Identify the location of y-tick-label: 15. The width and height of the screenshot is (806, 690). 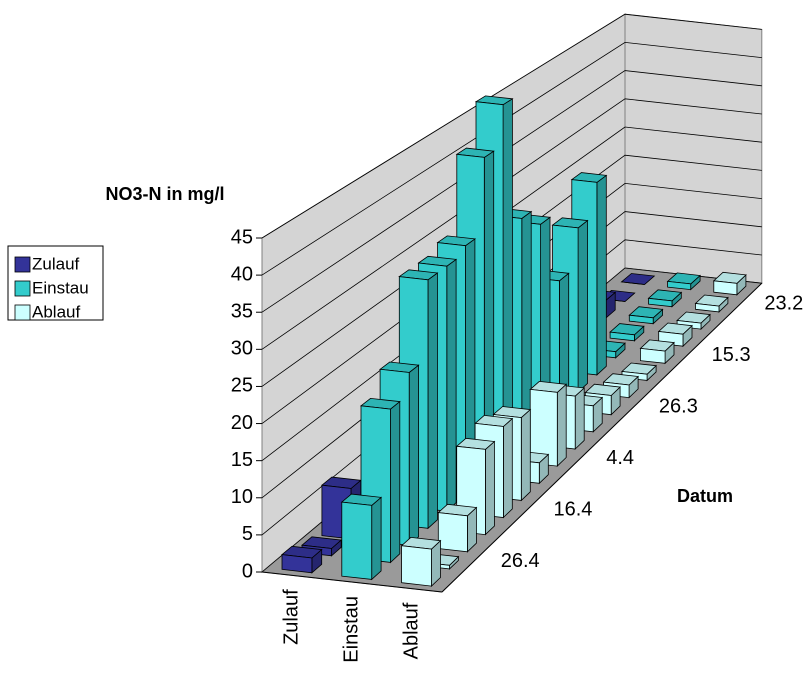
(242, 460).